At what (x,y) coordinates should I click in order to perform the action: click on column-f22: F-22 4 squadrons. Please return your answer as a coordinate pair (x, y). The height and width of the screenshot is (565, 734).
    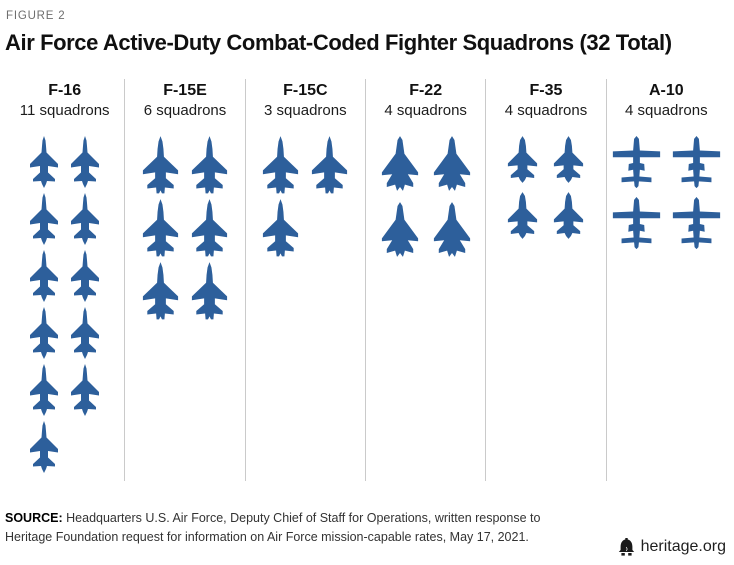
    Looking at the image, I should click on (424, 280).